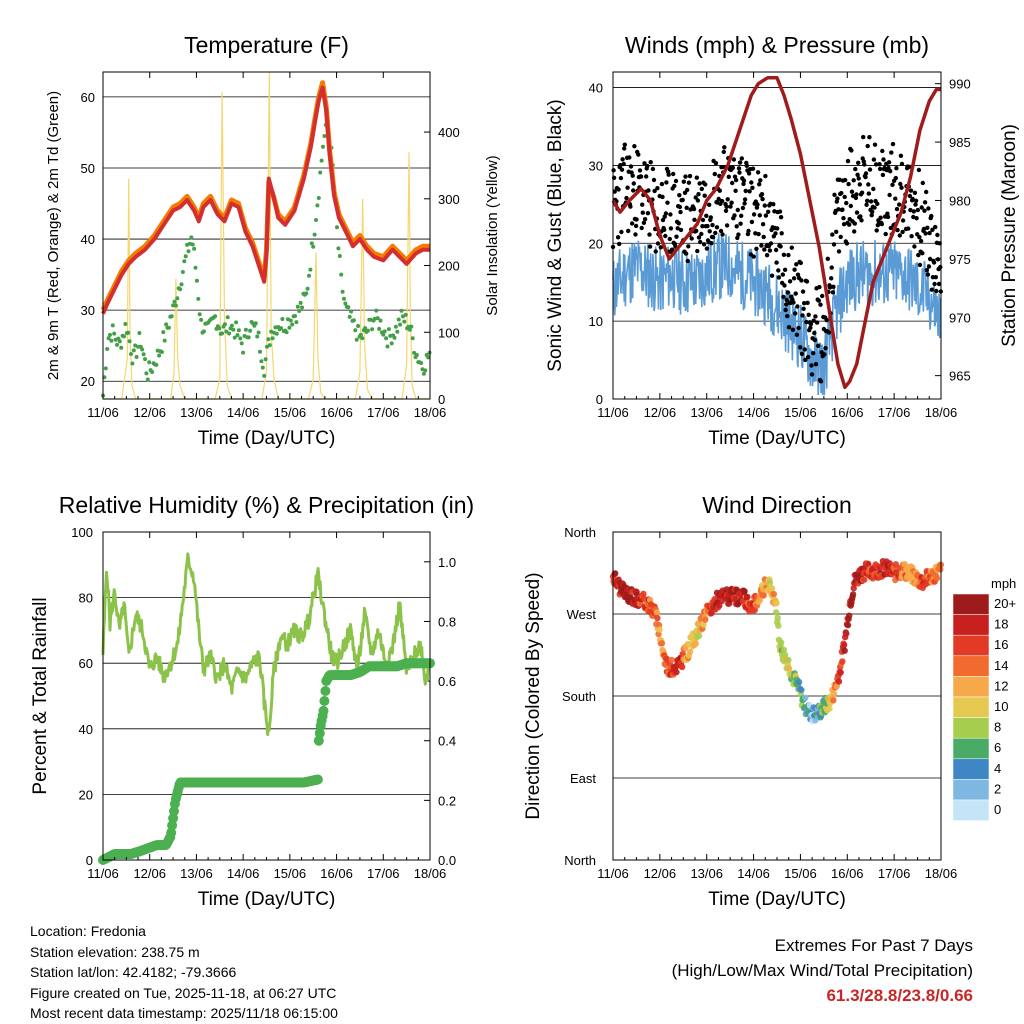 This screenshot has height=1024, width=1024. What do you see at coordinates (753, 873) in the screenshot?
I see `direction-xtick-label: 14/06` at bounding box center [753, 873].